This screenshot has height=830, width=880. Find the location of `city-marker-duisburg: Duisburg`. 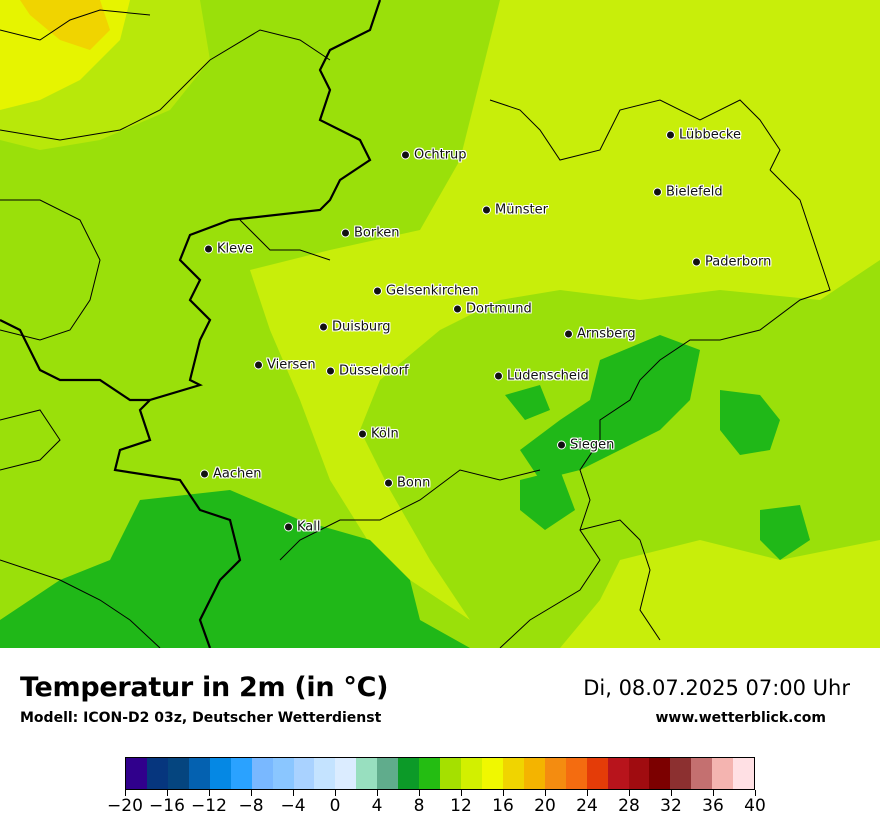

city-marker-duisburg: Duisburg is located at coordinates (355, 327).